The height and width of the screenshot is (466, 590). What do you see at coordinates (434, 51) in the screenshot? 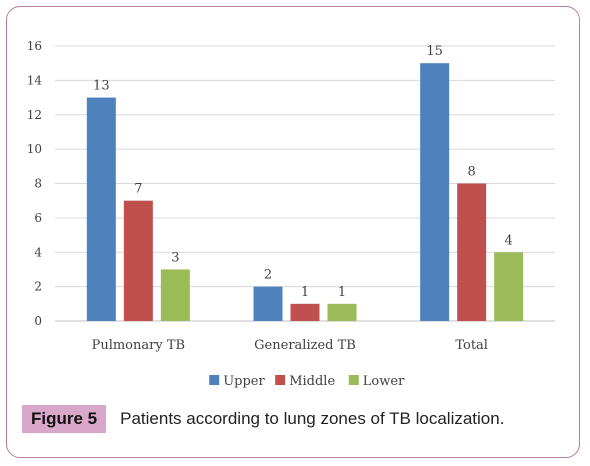
I see `data-label: 15` at bounding box center [434, 51].